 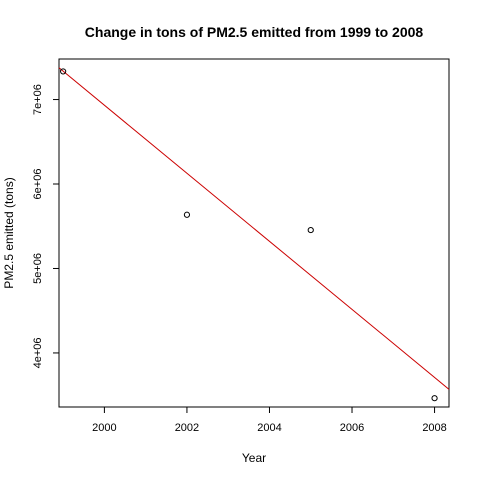 What do you see at coordinates (269, 420) in the screenshot?
I see `x-axis: 2000 2002 2004 2006 2008` at bounding box center [269, 420].